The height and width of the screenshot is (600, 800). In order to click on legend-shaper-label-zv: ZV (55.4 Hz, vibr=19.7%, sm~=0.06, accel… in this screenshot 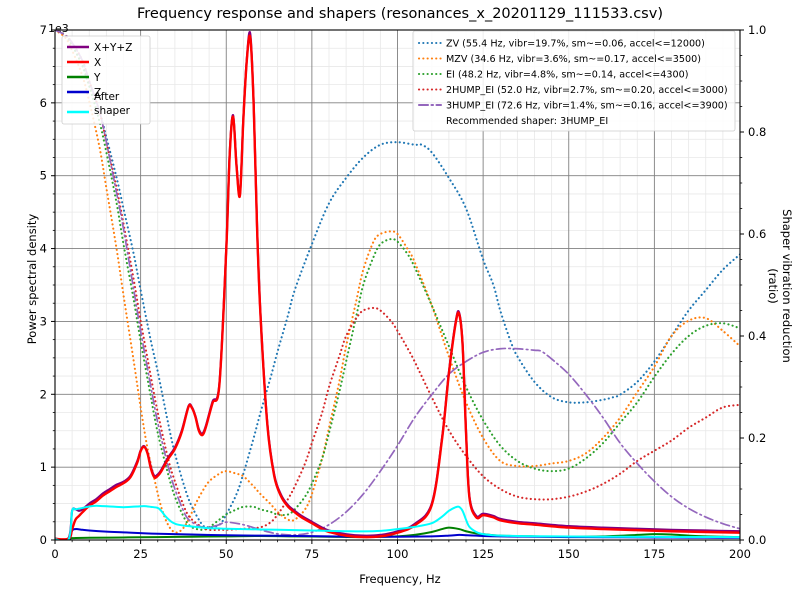, I will do `click(575, 44)`.